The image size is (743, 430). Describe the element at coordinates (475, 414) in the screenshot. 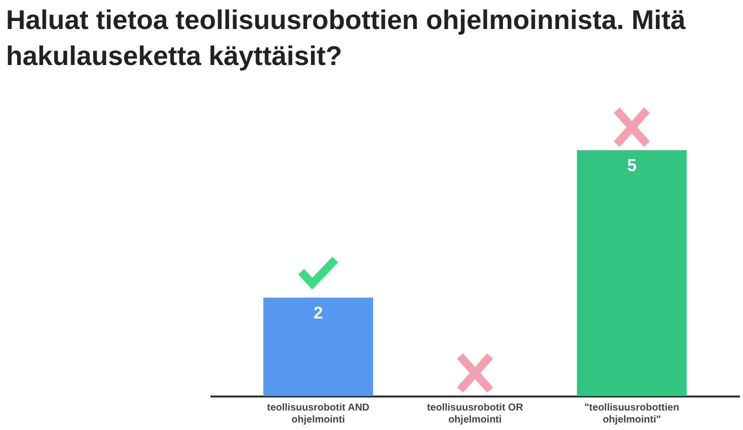

I see `x-tick-label: teollisuusrobotit OR ohjelmointi` at that location.